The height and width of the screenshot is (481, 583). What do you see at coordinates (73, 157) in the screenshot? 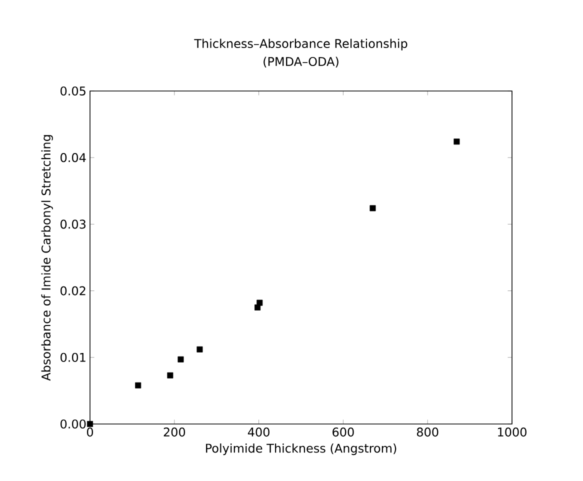
I see `y-tick-label: 0.04` at bounding box center [73, 157].